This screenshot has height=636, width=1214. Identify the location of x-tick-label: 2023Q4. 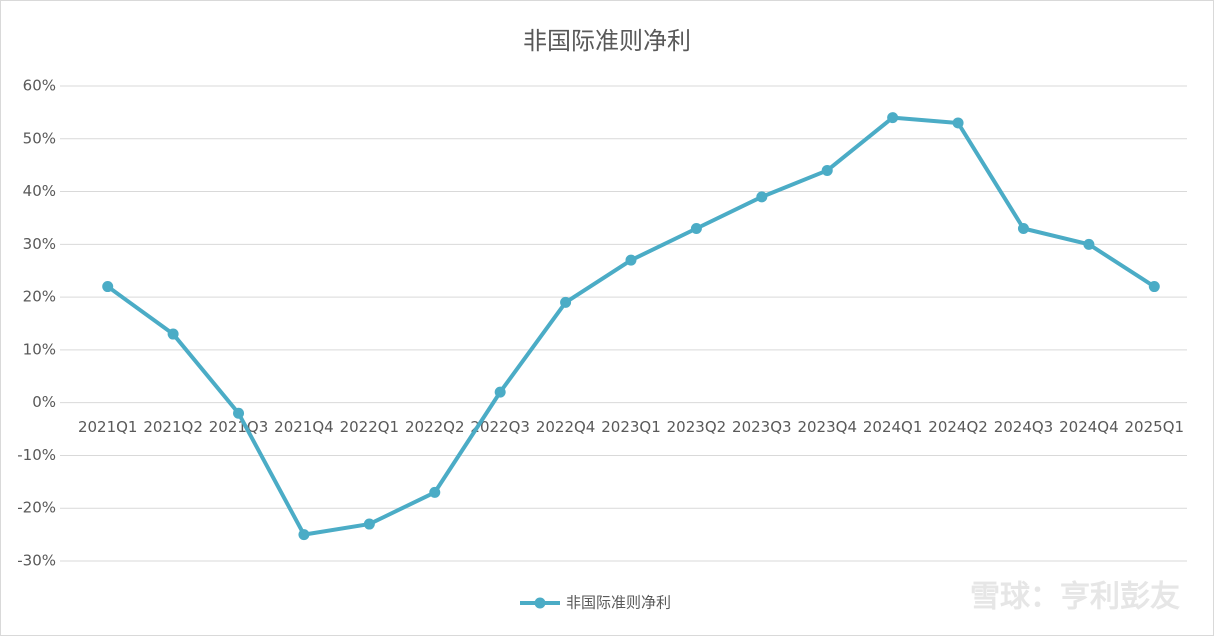
(827, 427).